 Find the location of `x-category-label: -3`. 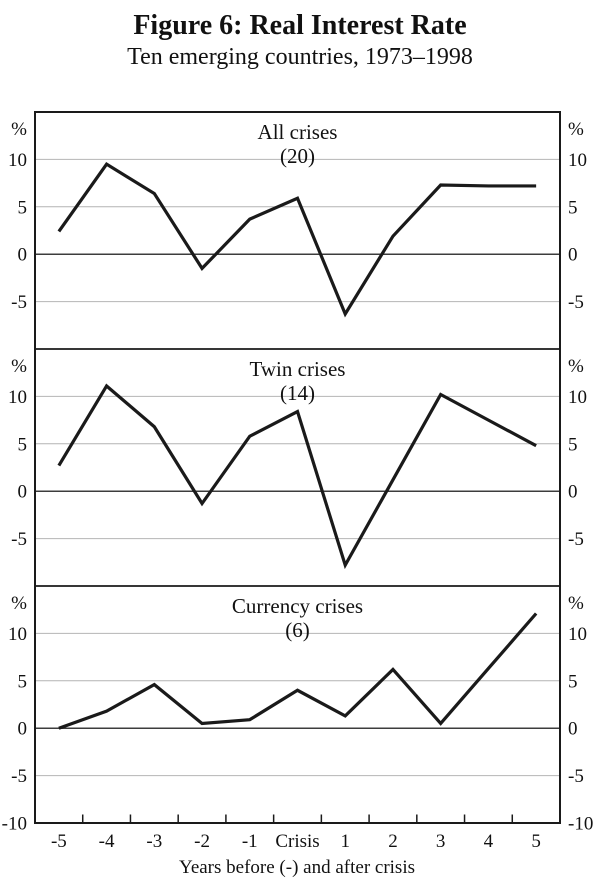

x-category-label: -3 is located at coordinates (154, 841).